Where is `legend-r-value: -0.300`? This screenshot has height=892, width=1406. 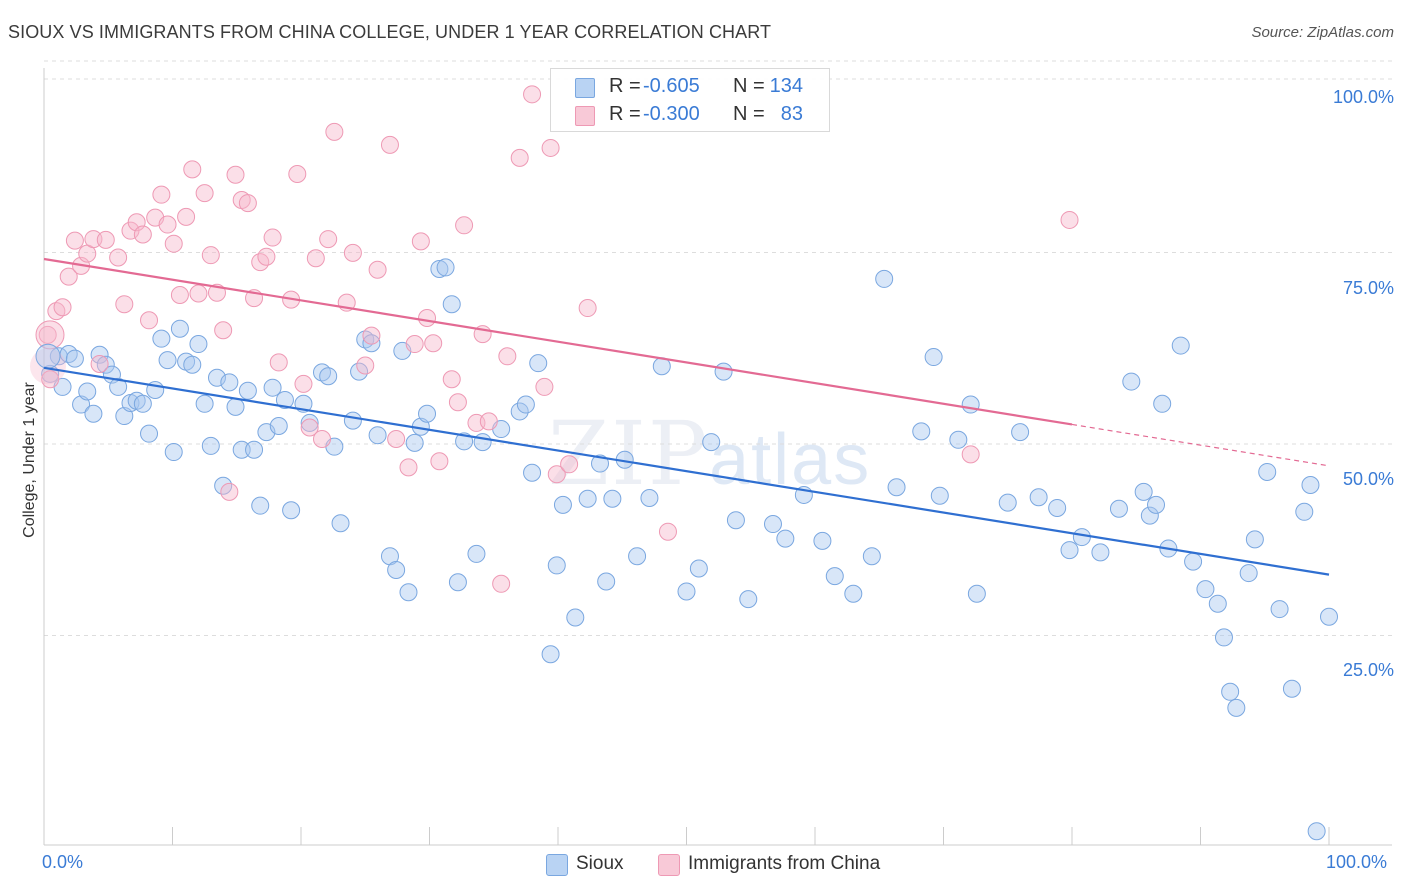 legend-r-value: -0.300 is located at coordinates (671, 114).